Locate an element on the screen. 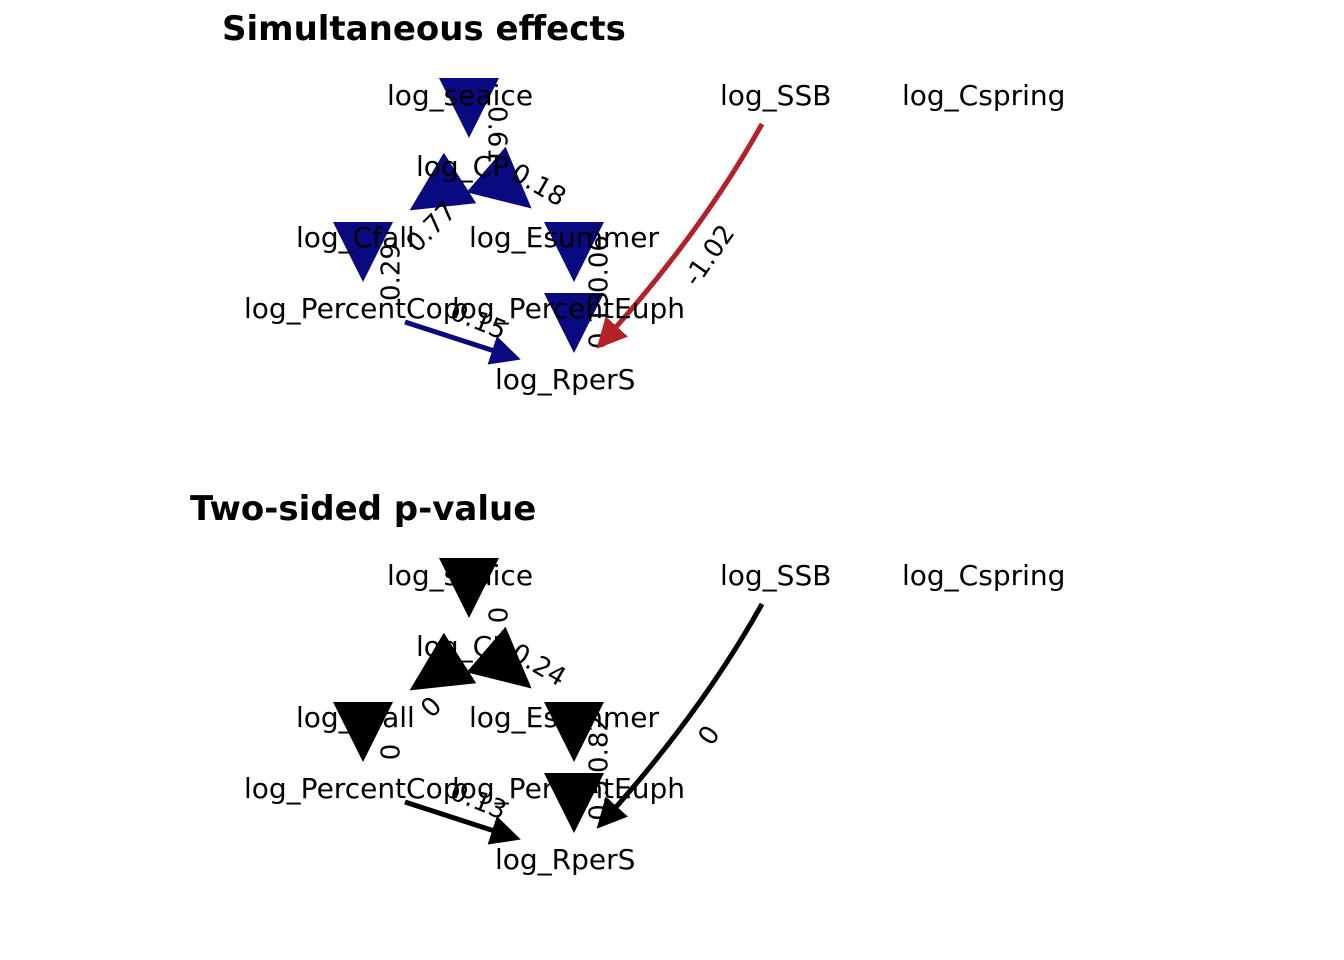 Image resolution: width=1344 pixels, height=960 pixels. panel-title: Simultaneous effects is located at coordinates (424, 29).